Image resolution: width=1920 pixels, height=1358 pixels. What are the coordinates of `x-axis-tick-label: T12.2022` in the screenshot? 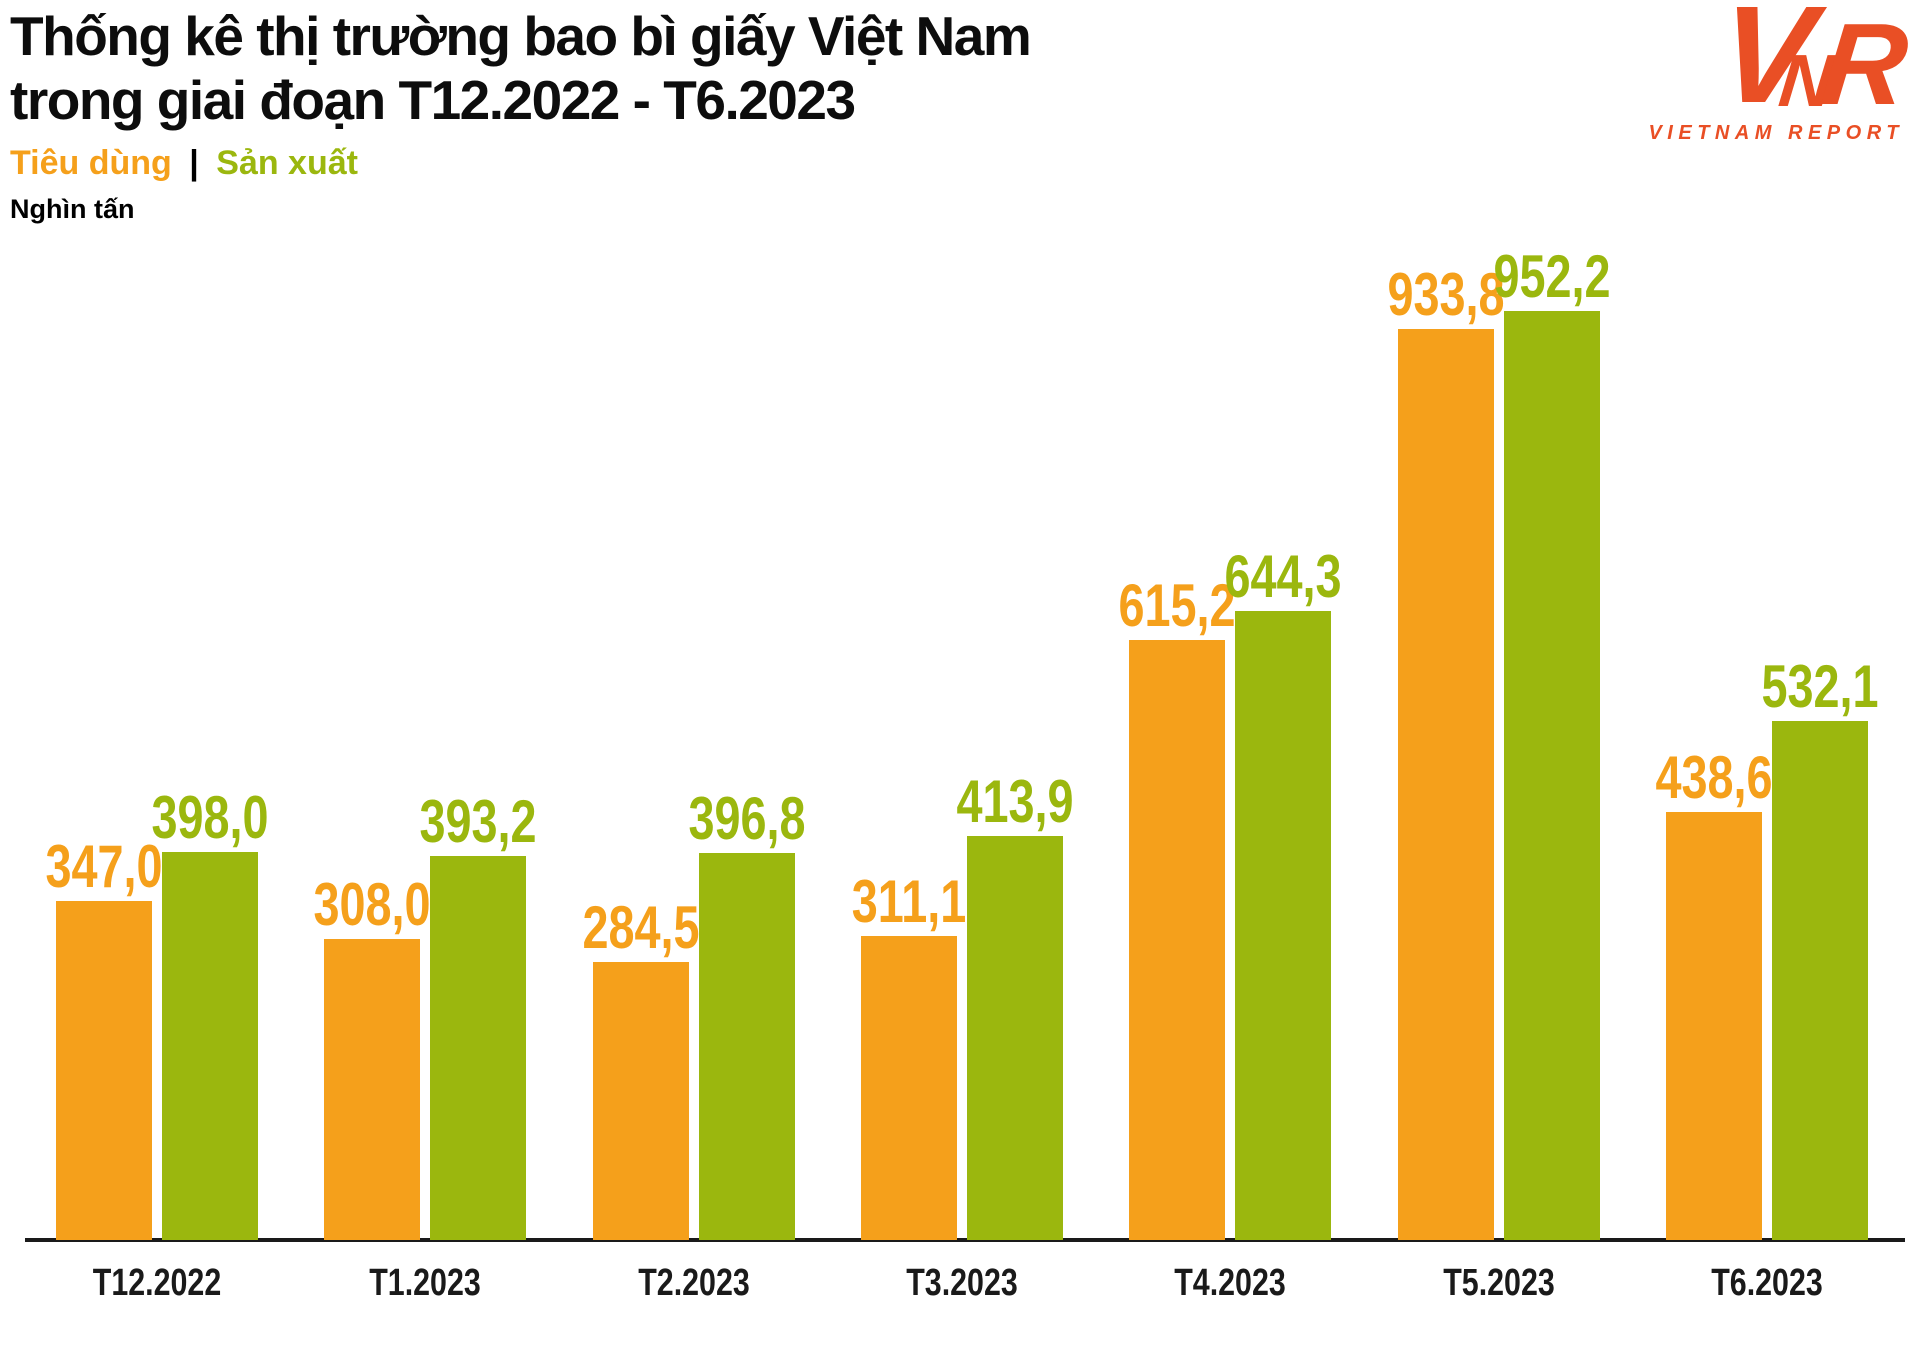 It's located at (157, 1283).